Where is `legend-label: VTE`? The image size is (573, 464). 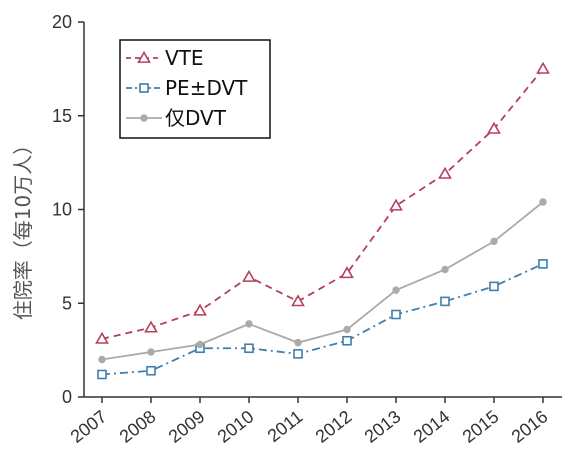
legend-label: VTE is located at coordinates (184, 58).